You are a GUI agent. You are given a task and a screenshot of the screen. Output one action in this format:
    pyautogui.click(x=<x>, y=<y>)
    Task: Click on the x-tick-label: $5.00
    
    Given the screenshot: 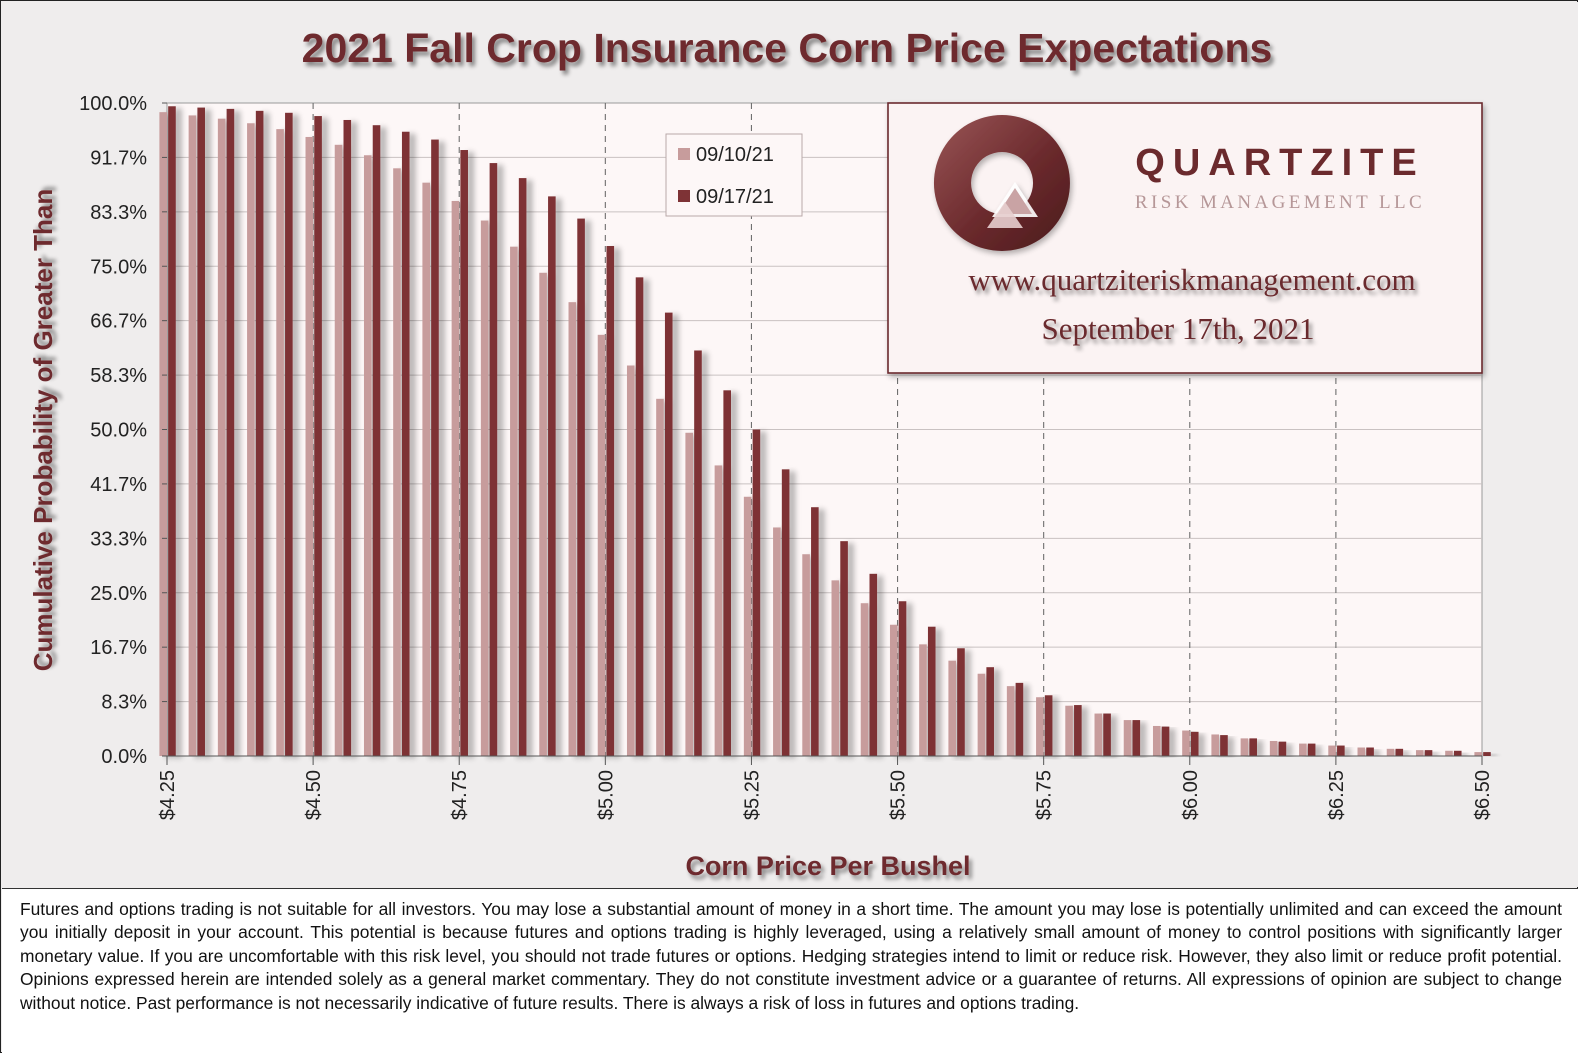 What is the action you would take?
    pyautogui.click(x=606, y=795)
    